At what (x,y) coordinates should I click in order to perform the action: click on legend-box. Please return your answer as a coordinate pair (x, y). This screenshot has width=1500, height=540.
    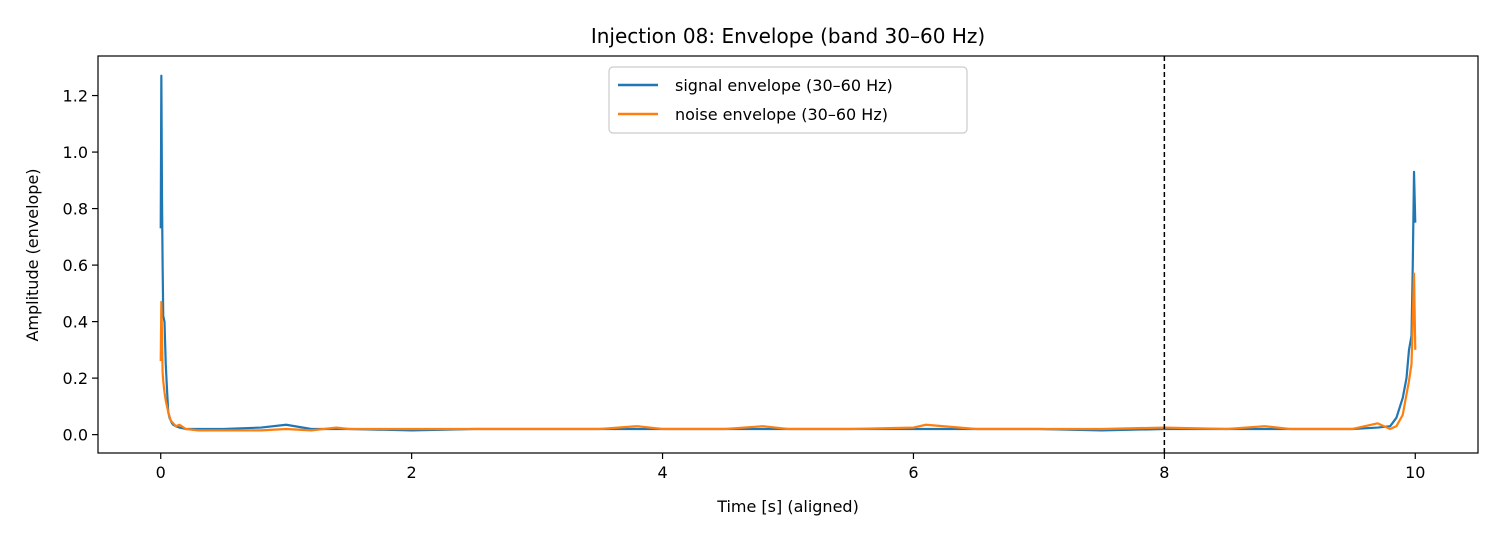
    Looking at the image, I should click on (788, 100).